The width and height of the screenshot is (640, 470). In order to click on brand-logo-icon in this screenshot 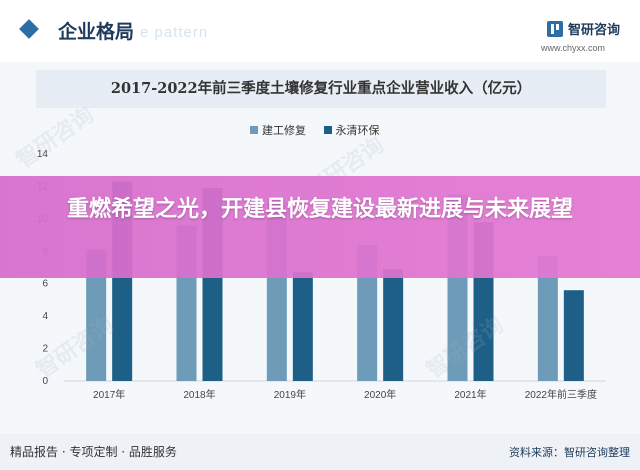, I will do `click(555, 29)`.